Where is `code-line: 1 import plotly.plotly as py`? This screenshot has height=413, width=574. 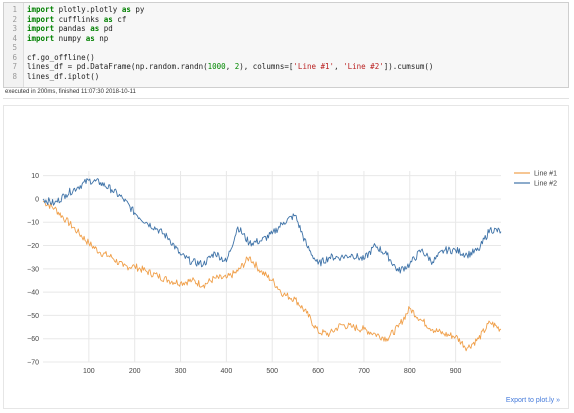 code-line: 1 import plotly.plotly as py is located at coordinates (274, 9).